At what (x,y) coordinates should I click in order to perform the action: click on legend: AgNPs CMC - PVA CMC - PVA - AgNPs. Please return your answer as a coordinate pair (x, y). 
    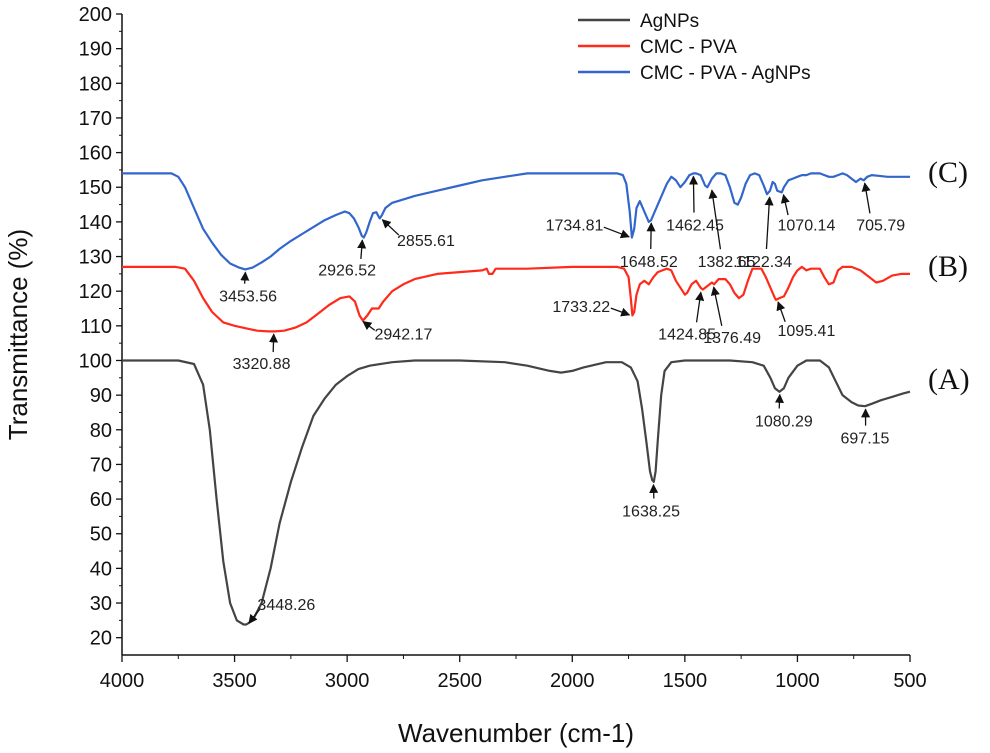
    Looking at the image, I should click on (694, 47).